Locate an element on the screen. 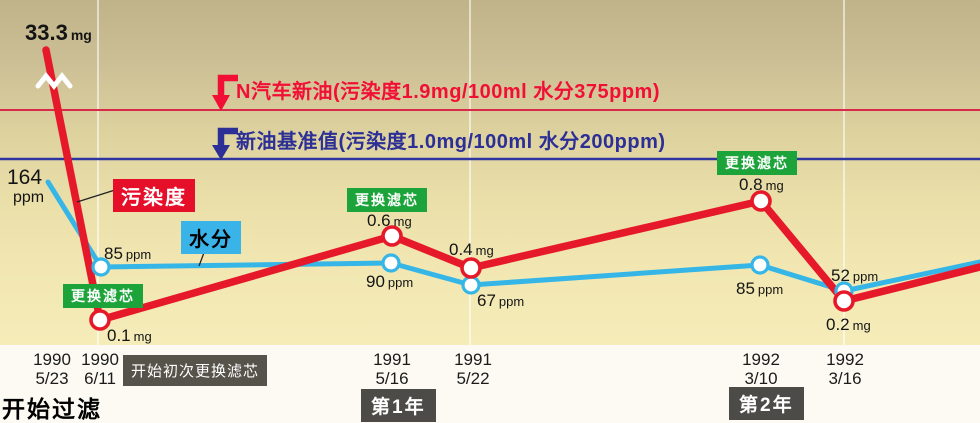 This screenshot has width=980, height=423. value-label: 0.2 mg is located at coordinates (848, 325).